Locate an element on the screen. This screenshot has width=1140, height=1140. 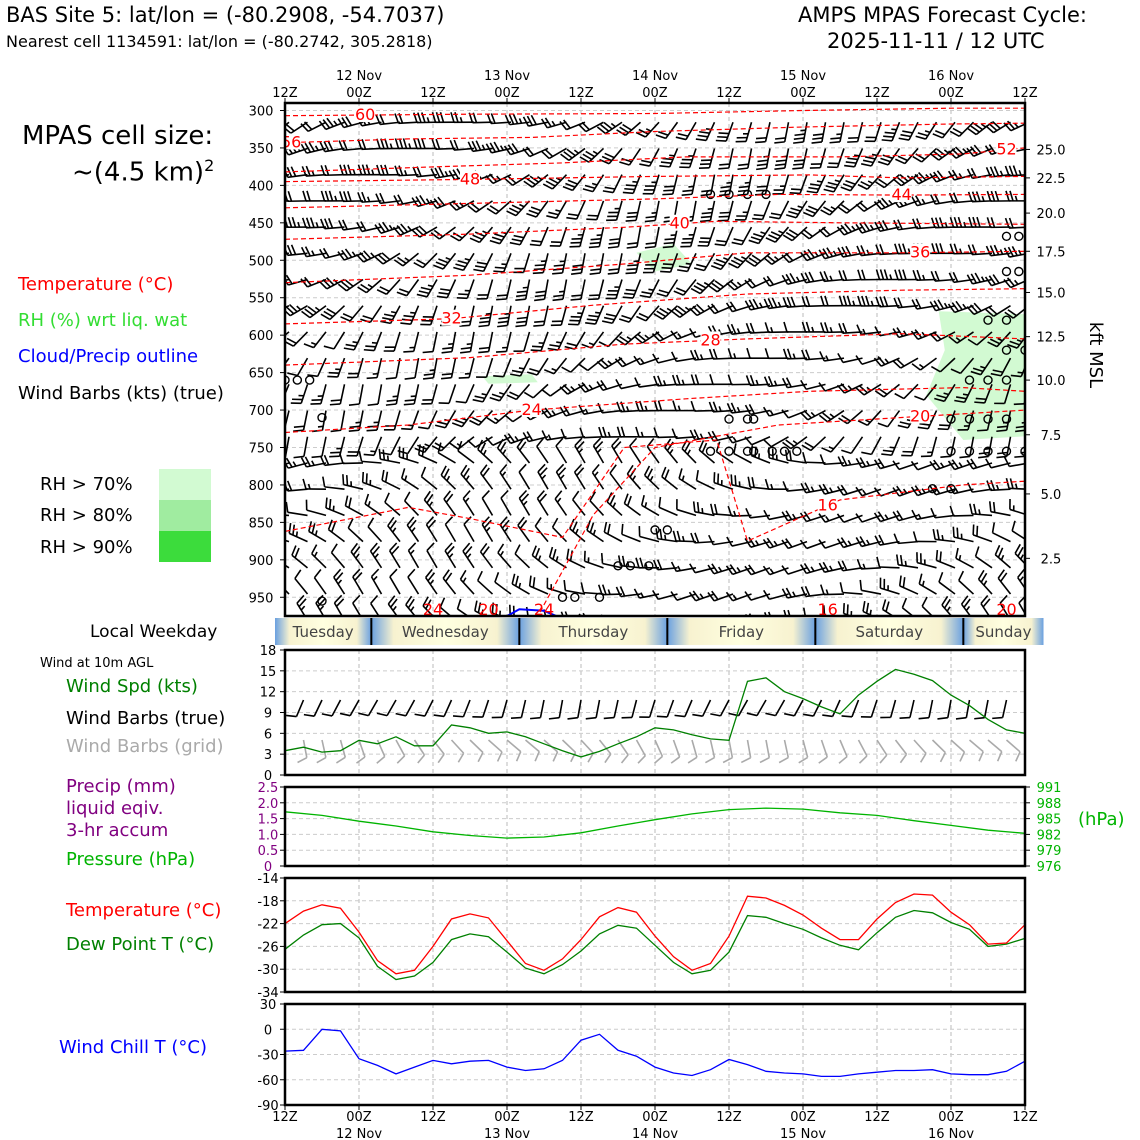
temperature-contour-label: 36 is located at coordinates (920, 252).